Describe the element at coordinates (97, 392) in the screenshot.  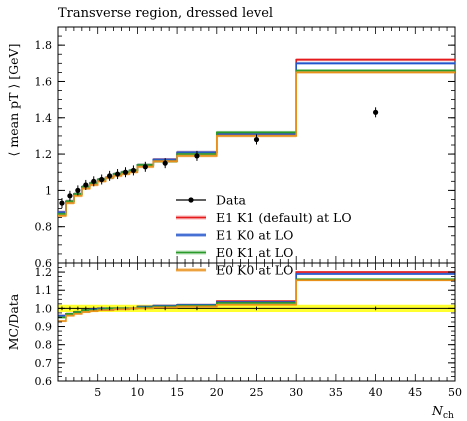
I see `x-tick-label: 5` at that location.